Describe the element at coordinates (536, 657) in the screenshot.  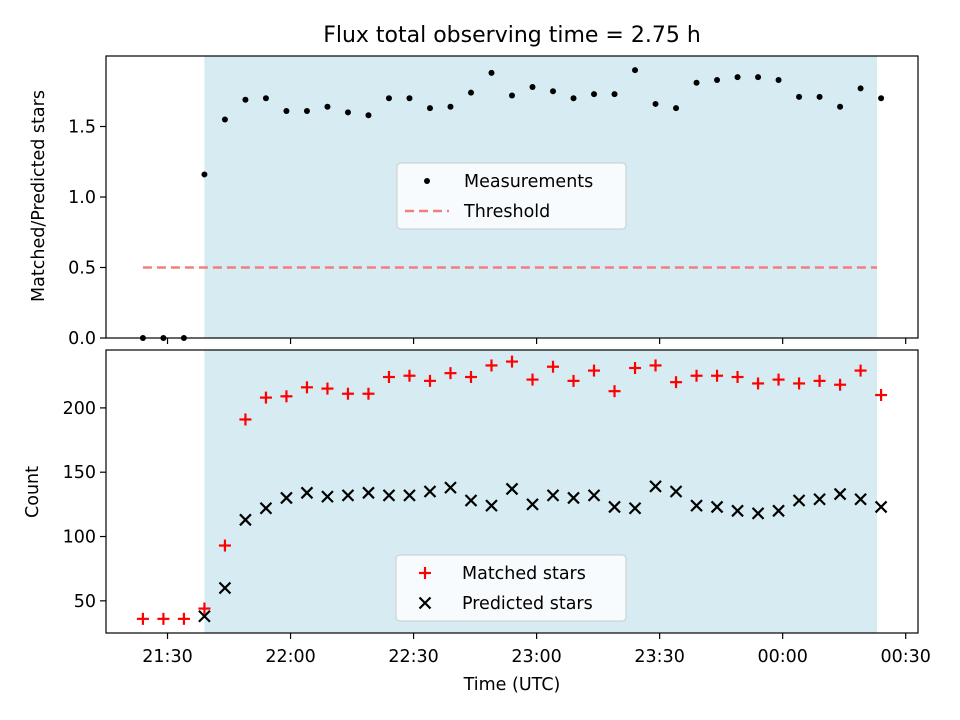
I see `x-tick-label: 23:00` at that location.